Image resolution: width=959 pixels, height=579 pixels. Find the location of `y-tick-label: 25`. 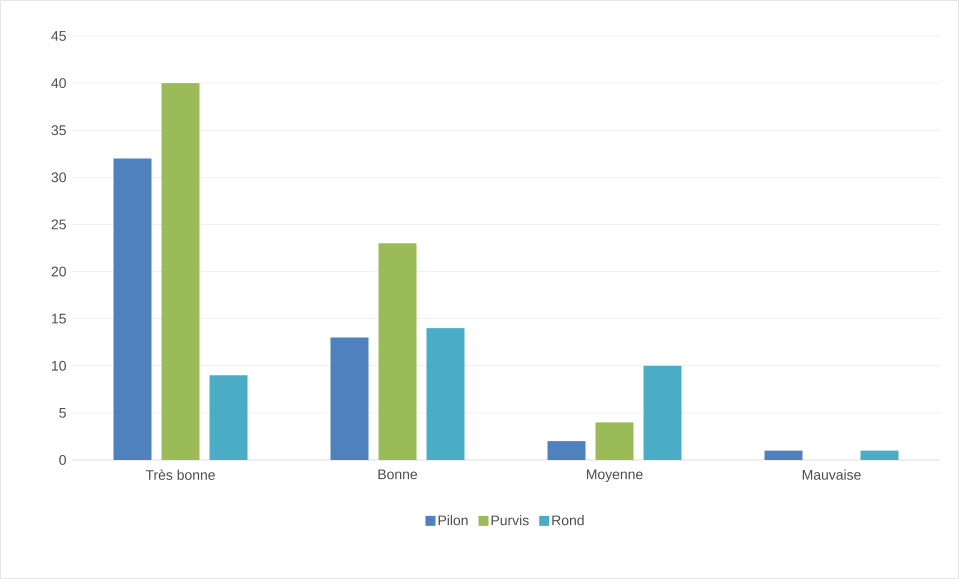

y-tick-label: 25 is located at coordinates (59, 224).